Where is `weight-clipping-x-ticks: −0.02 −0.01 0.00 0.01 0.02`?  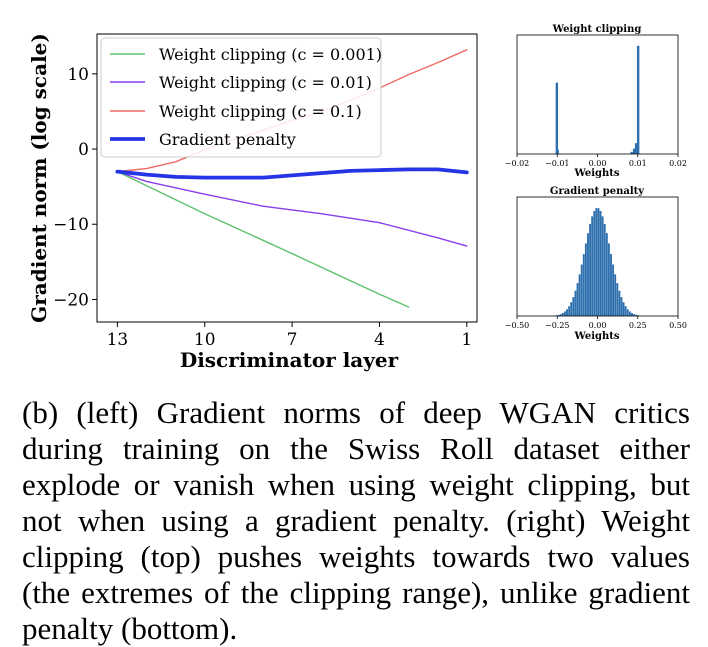
weight-clipping-x-ticks: −0.02 −0.01 0.00 0.01 0.02 is located at coordinates (596, 161).